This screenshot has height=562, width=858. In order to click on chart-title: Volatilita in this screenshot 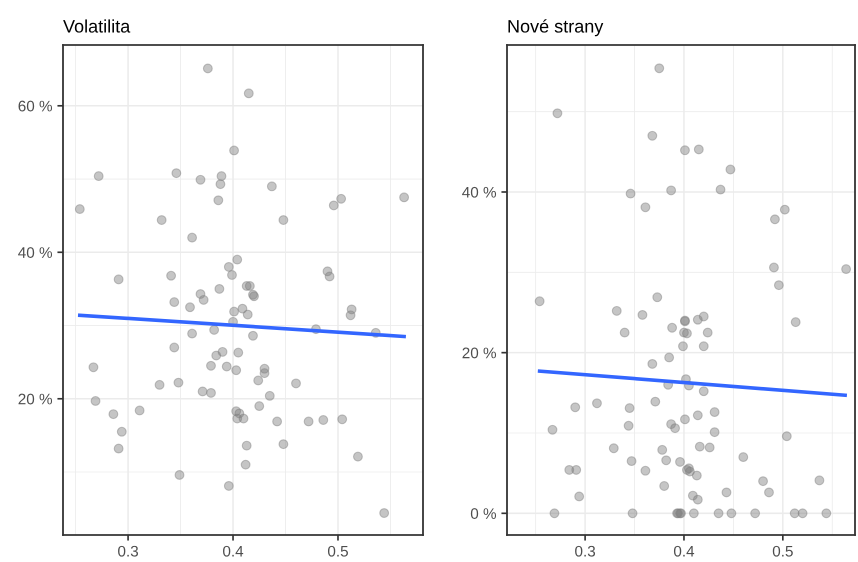, I will do `click(96, 26)`.